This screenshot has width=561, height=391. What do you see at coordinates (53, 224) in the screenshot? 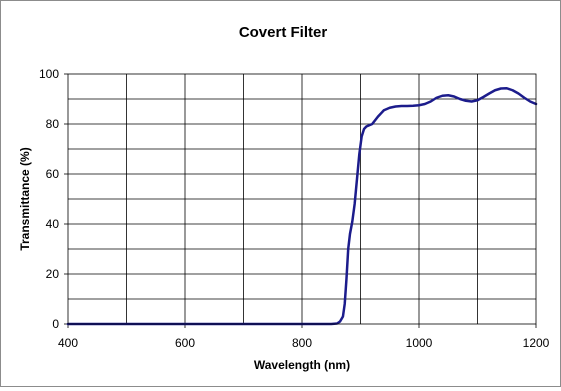
I see `y-tick-label: 40` at bounding box center [53, 224].